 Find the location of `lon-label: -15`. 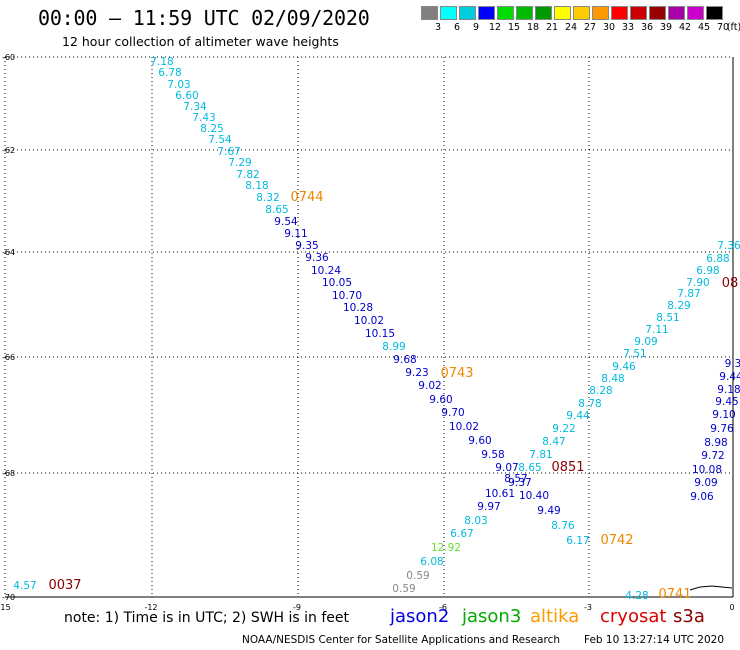

lon-label: -15 is located at coordinates (5, 607).